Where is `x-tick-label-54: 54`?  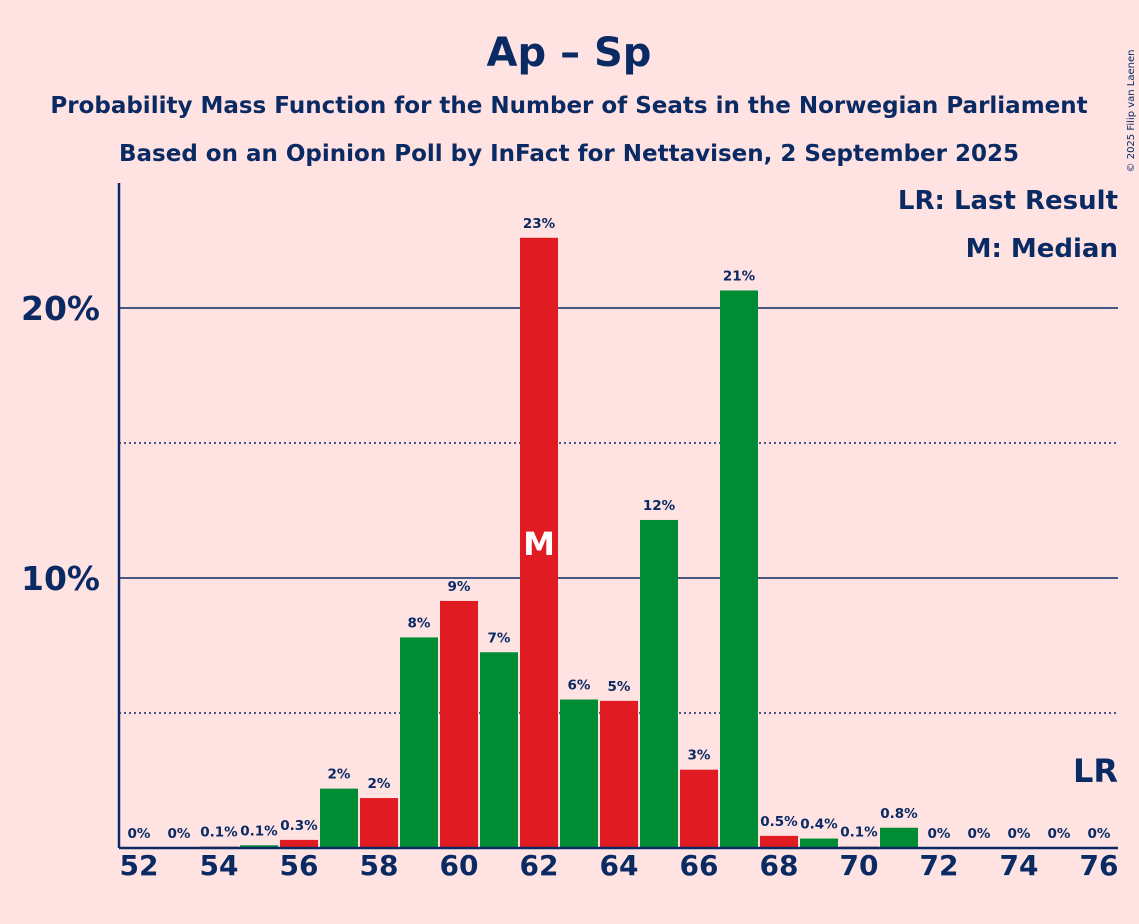
x-tick-label-54: 54 is located at coordinates (219, 865).